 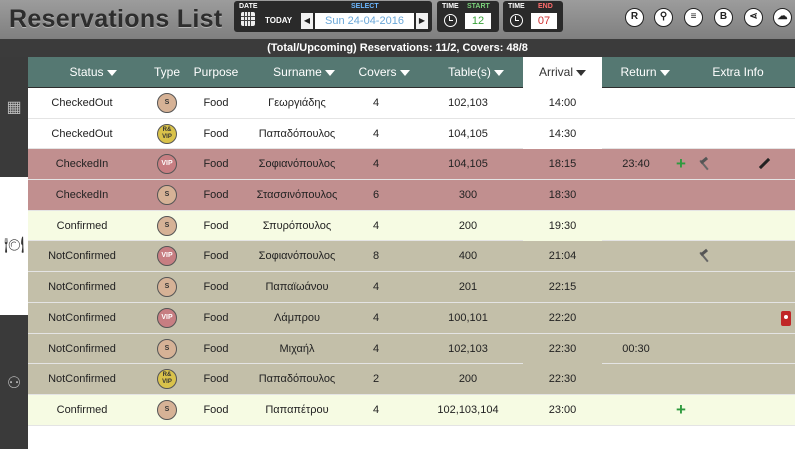 I want to click on column-surname: Surname, so click(x=304, y=72).